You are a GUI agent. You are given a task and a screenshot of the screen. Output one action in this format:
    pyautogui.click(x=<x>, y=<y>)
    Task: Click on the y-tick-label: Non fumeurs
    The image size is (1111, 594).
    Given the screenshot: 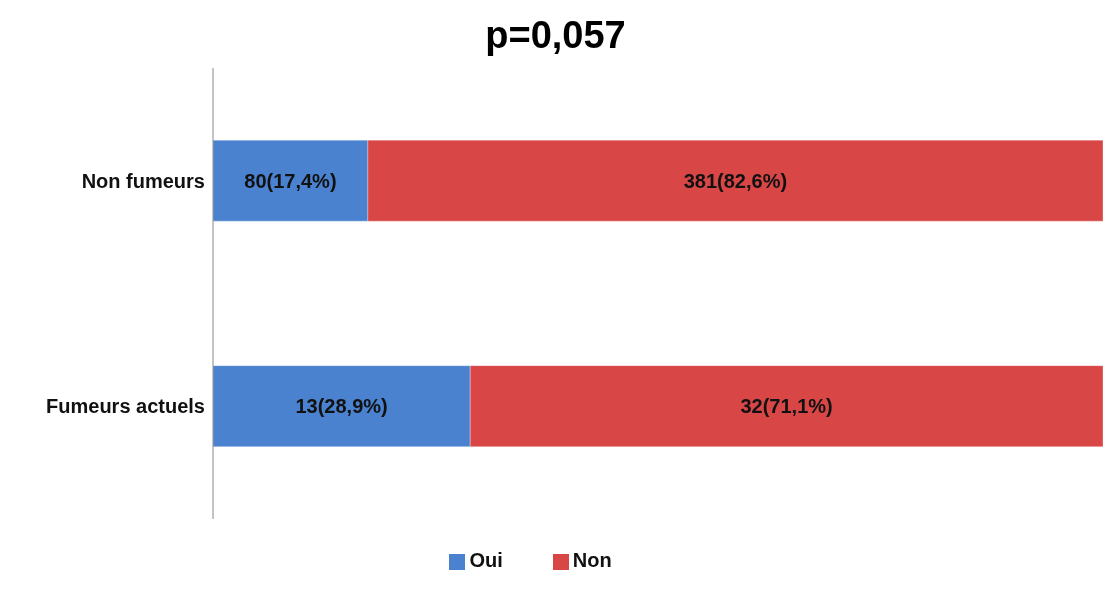 What is the action you would take?
    pyautogui.click(x=143, y=180)
    